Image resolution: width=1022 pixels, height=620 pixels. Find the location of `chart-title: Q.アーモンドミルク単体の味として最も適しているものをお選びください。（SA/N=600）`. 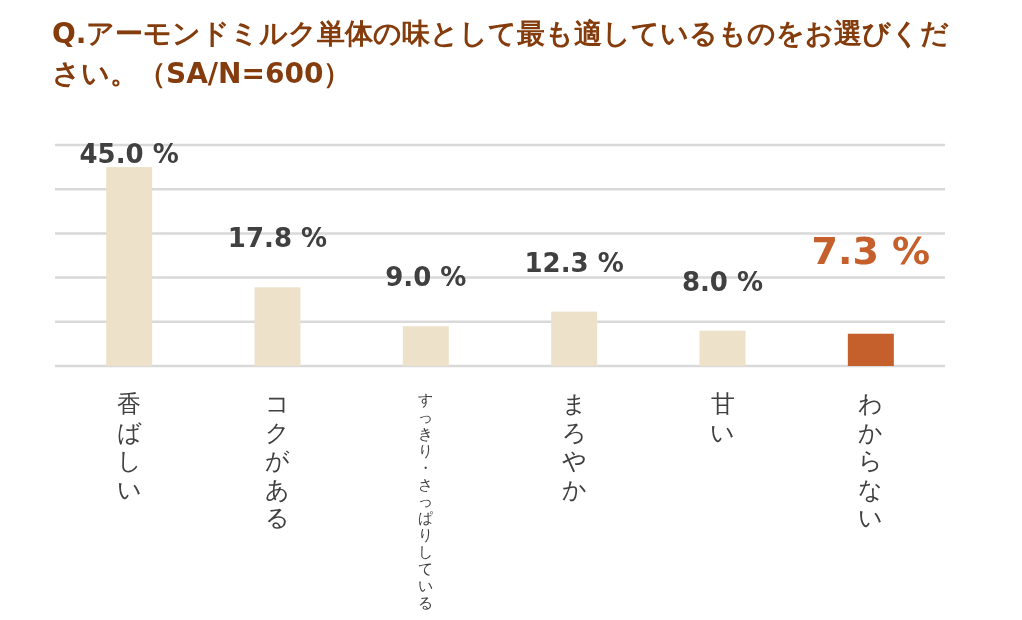

chart-title: Q.アーモンドミルク単体の味として最も適しているものをお選びください。（SA/N=600） is located at coordinates (501, 54).